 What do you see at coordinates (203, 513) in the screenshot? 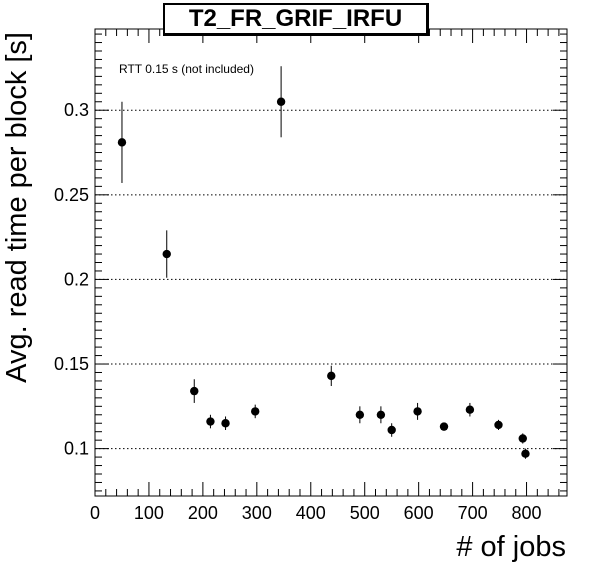
I see `x-tick-label: 200` at bounding box center [203, 513].